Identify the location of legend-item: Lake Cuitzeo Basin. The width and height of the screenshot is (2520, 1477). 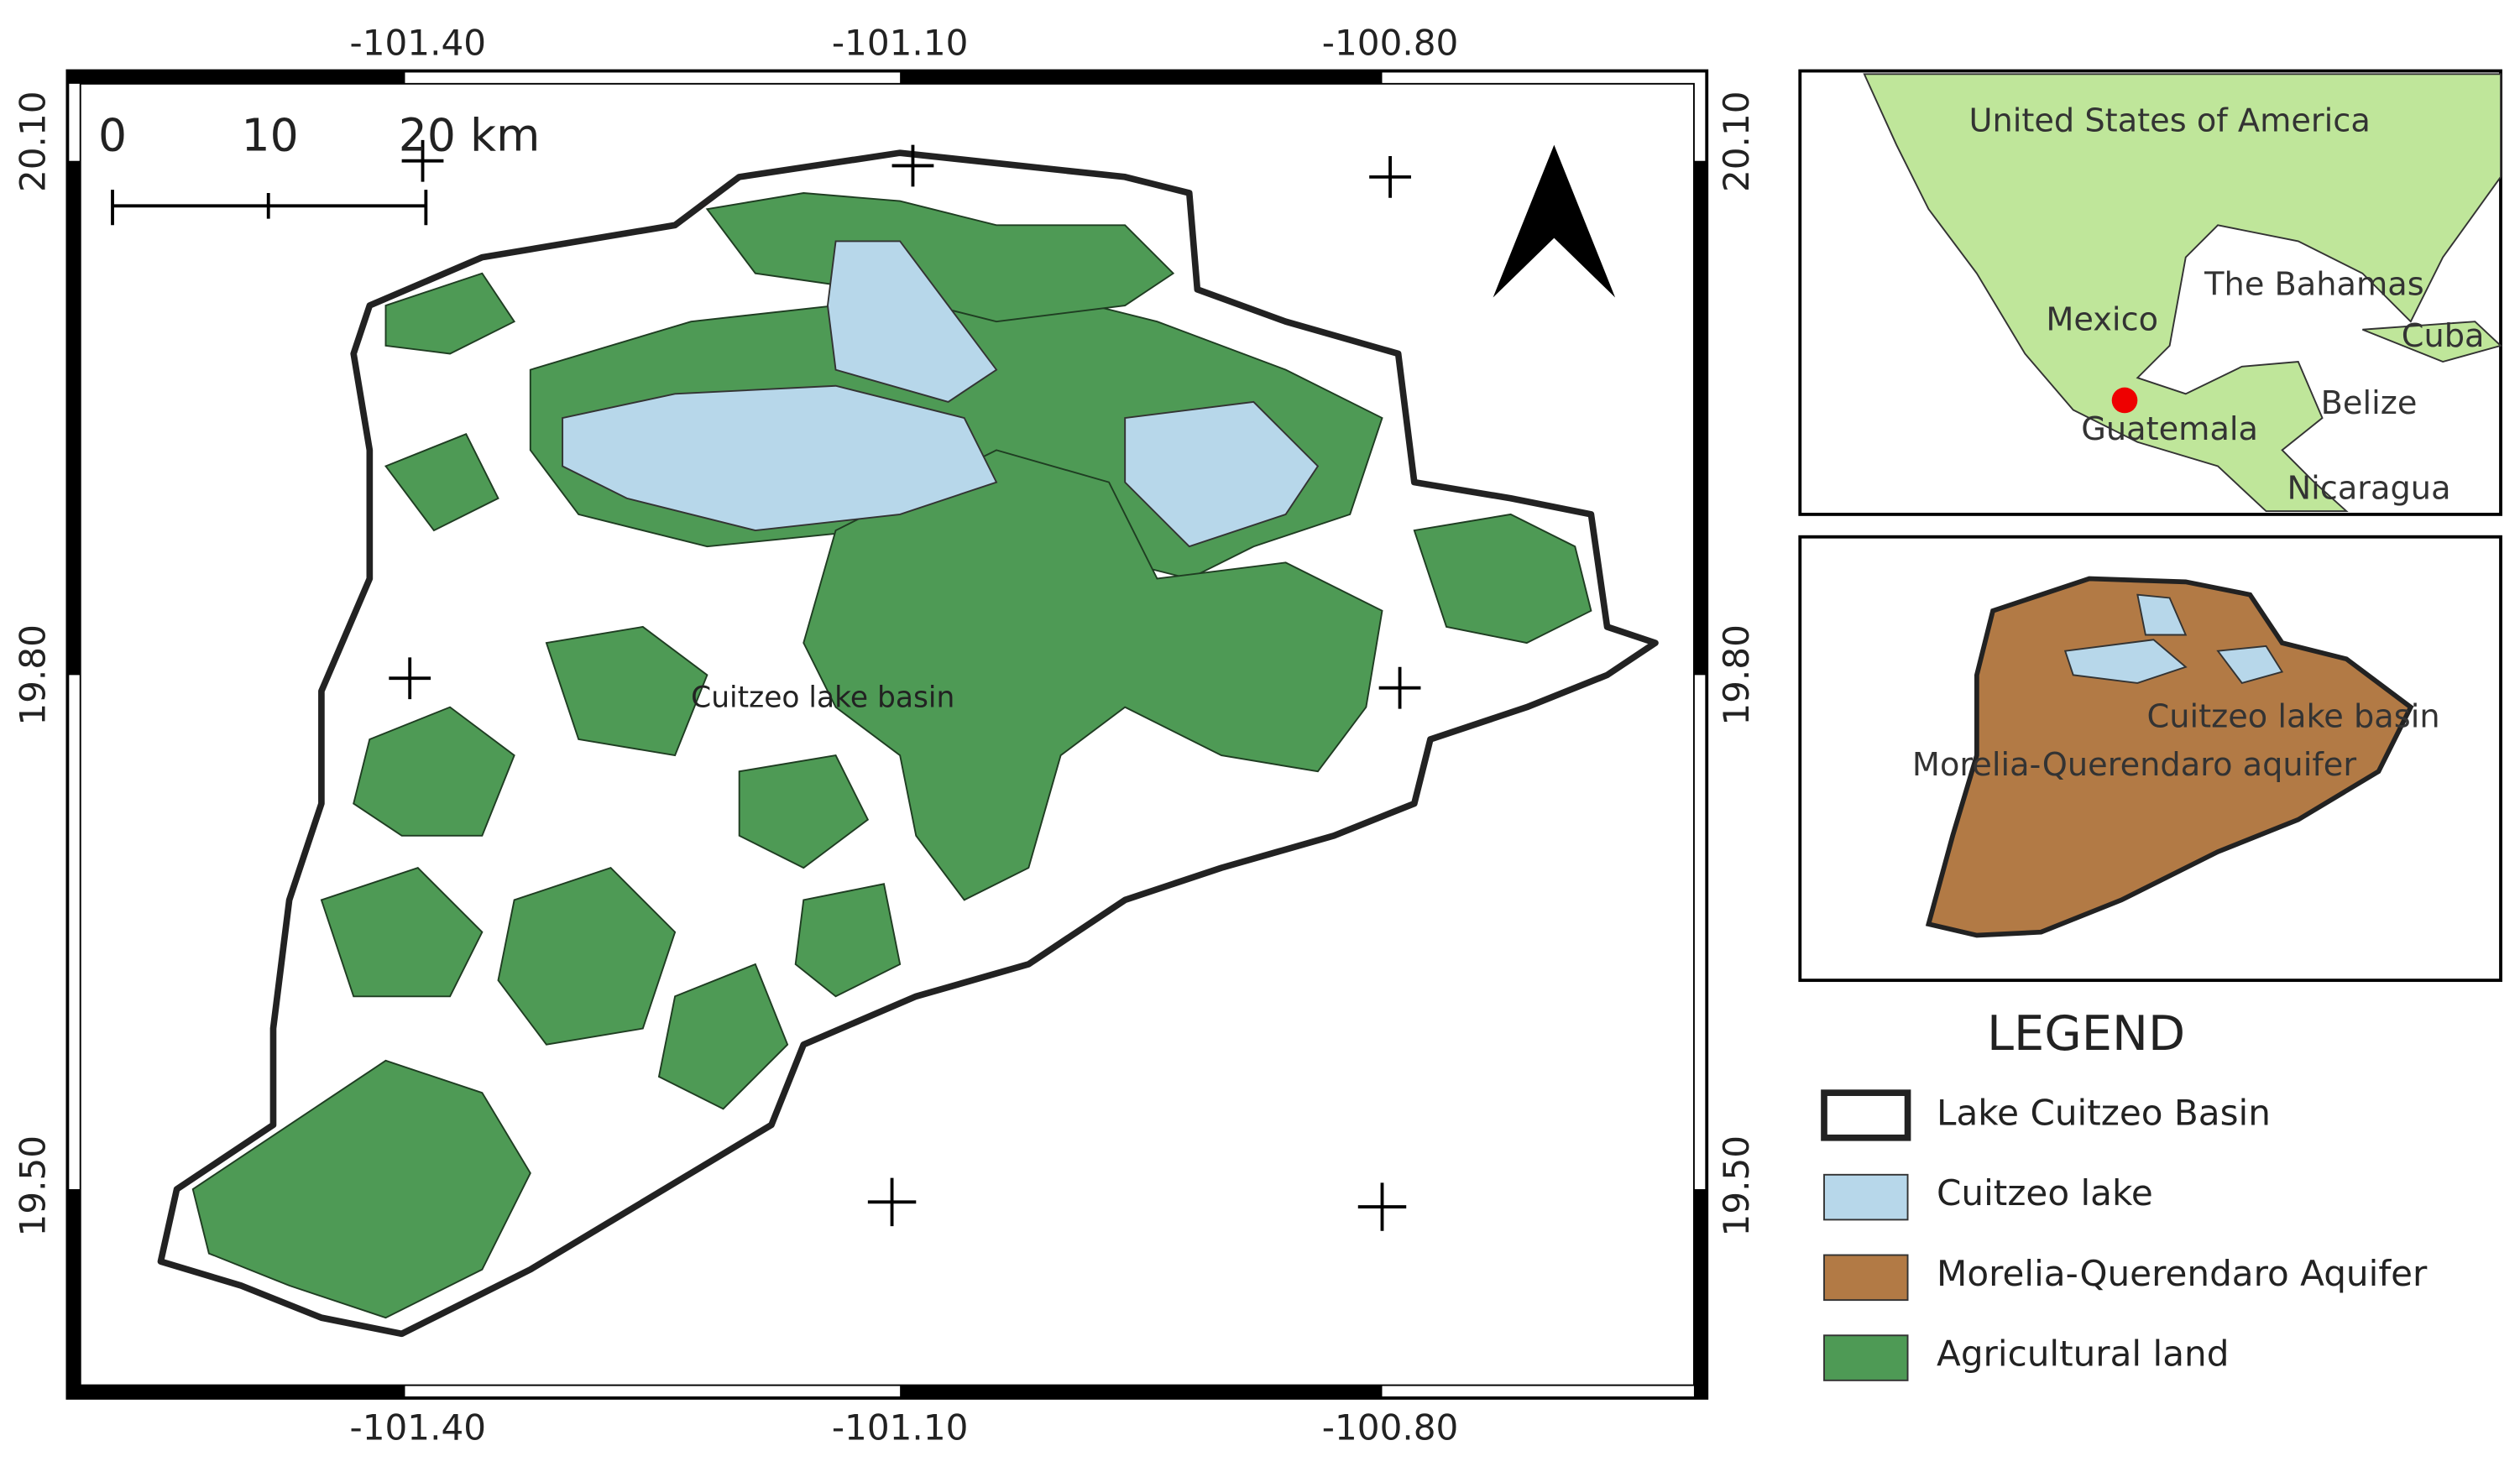
(2104, 1112).